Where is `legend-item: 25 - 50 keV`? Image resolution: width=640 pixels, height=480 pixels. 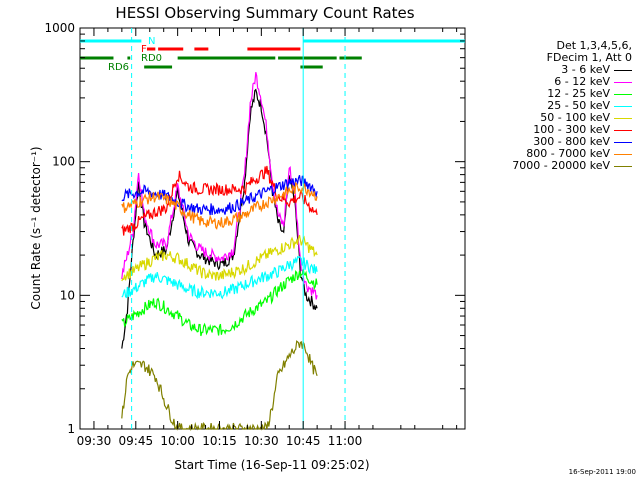 legend-item: 25 - 50 keV is located at coordinates (572, 106).